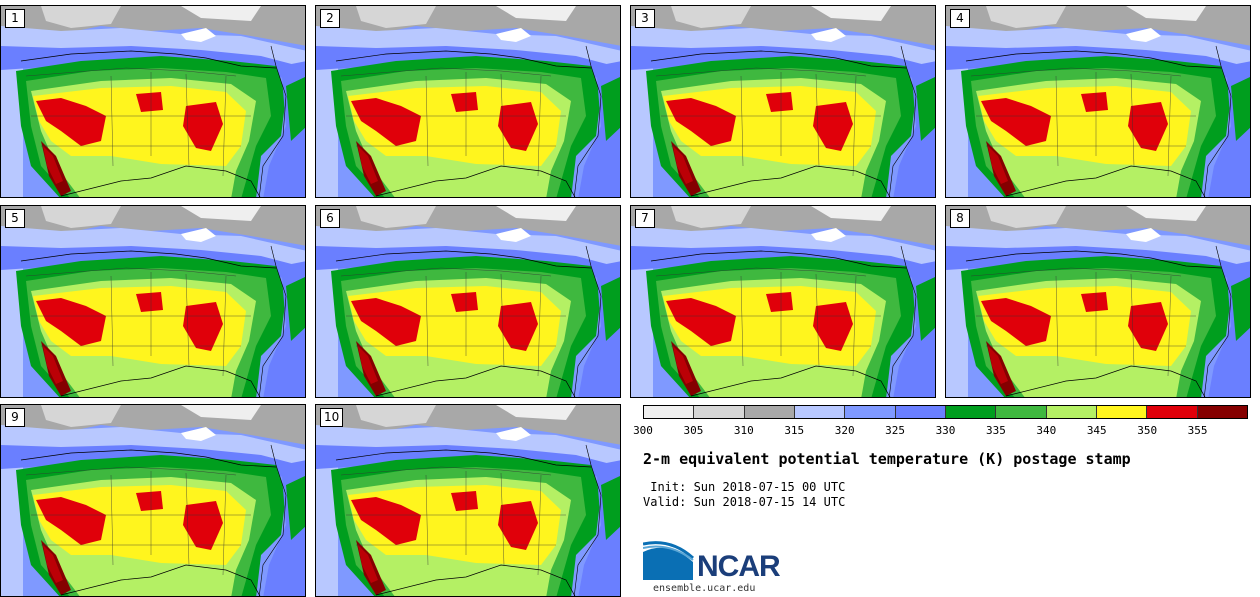 This screenshot has height=597, width=1260. I want to click on member-number-label: 9, so click(15, 417).